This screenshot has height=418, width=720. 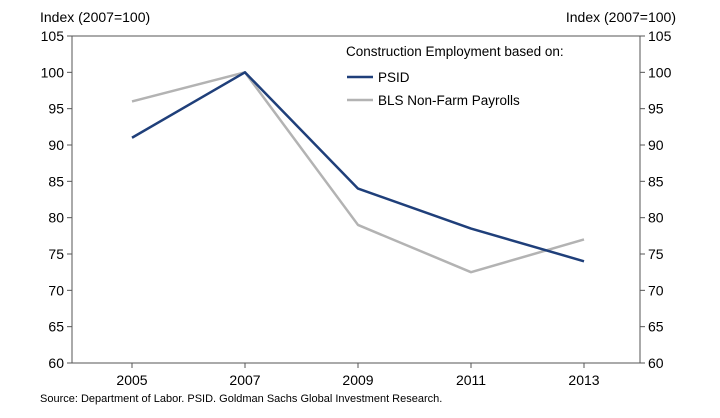 I want to click on x-axis: 2005 2007 2009 2011 2013, so click(x=358, y=375).